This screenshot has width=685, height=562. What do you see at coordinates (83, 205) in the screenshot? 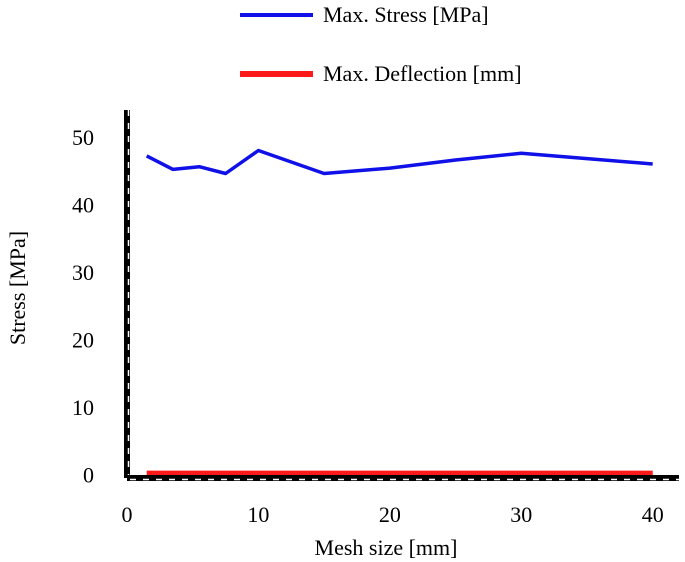
I see `y-tick-label: 40` at bounding box center [83, 205].